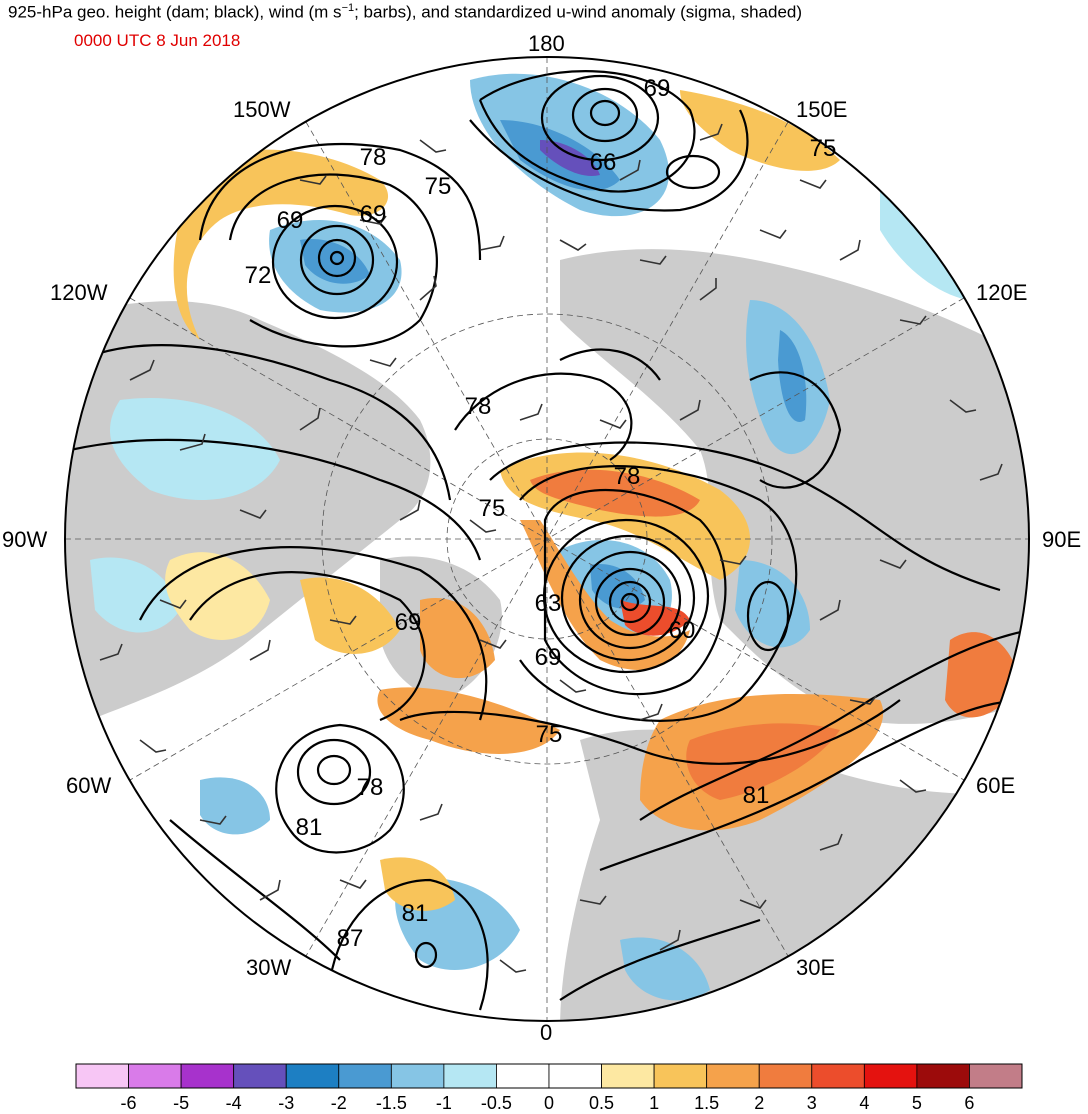  I want to click on lon-label-30e: 30E, so click(816, 967).